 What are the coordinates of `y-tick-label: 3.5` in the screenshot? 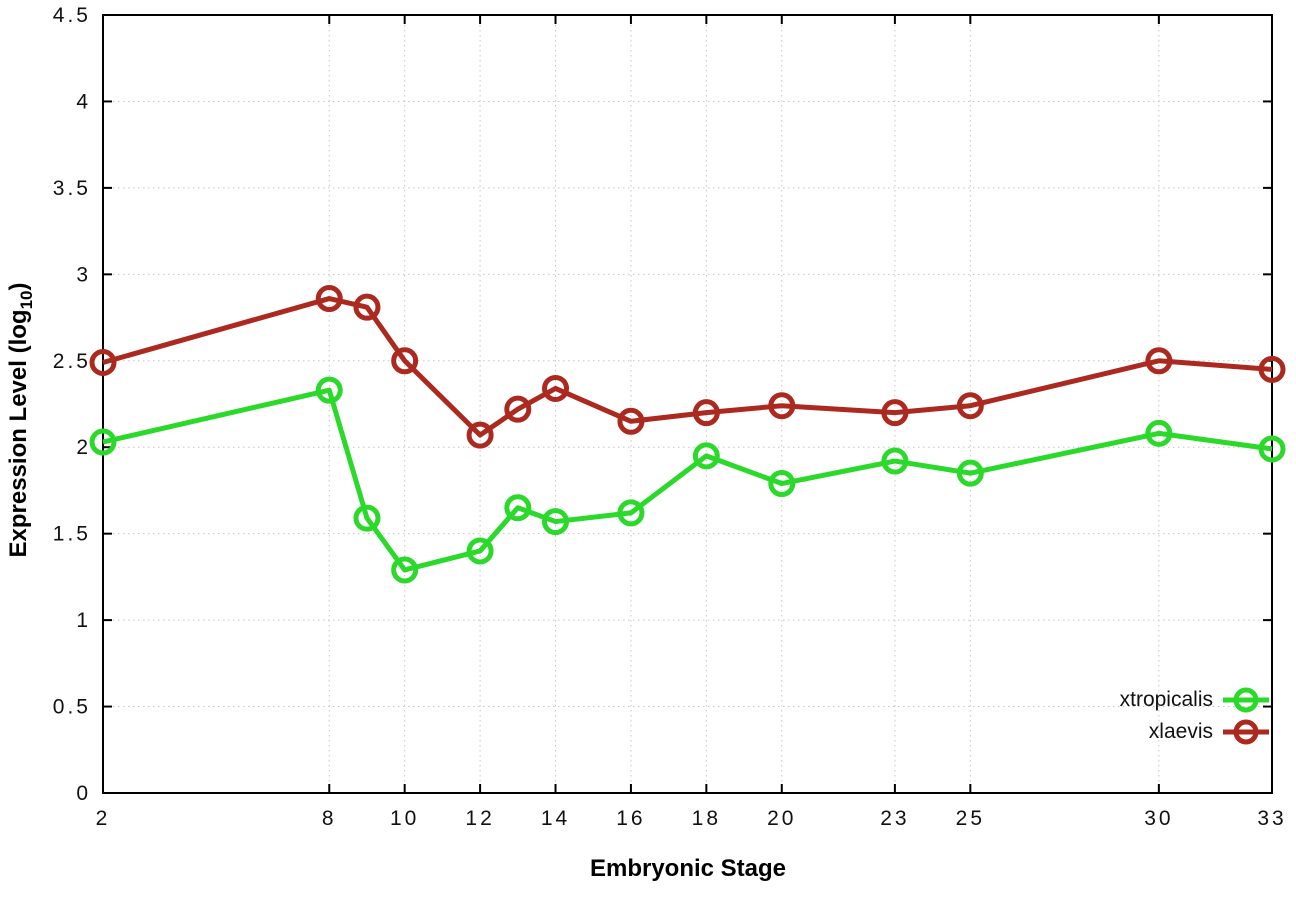 It's located at (72, 188).